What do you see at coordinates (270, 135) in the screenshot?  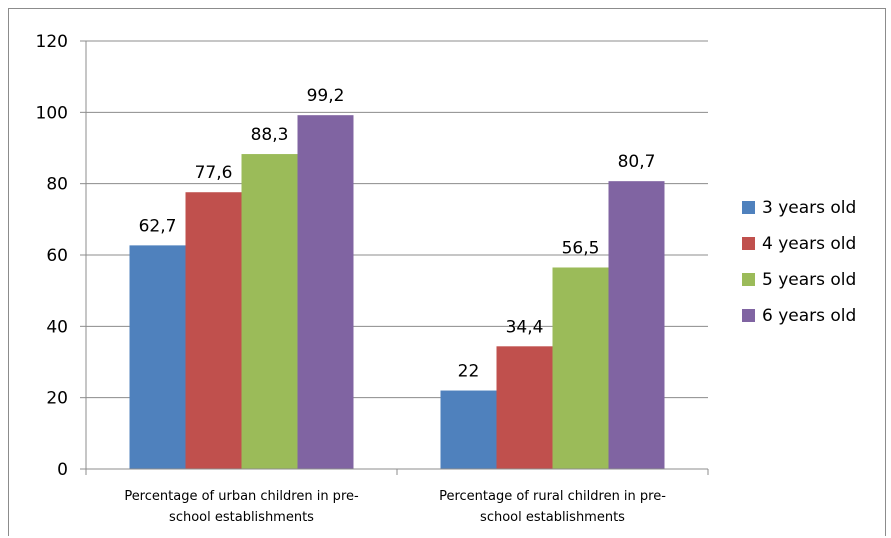 I see `data-label: 88,3` at bounding box center [270, 135].